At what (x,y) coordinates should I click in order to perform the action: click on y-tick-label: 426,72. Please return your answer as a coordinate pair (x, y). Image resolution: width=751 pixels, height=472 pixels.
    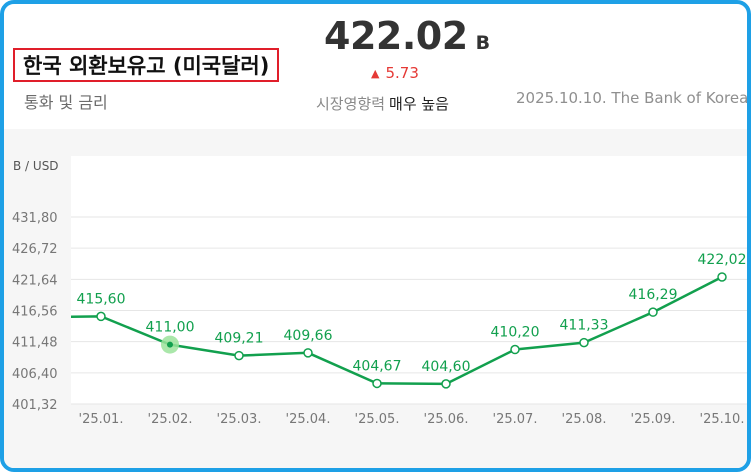
    Looking at the image, I should click on (35, 249).